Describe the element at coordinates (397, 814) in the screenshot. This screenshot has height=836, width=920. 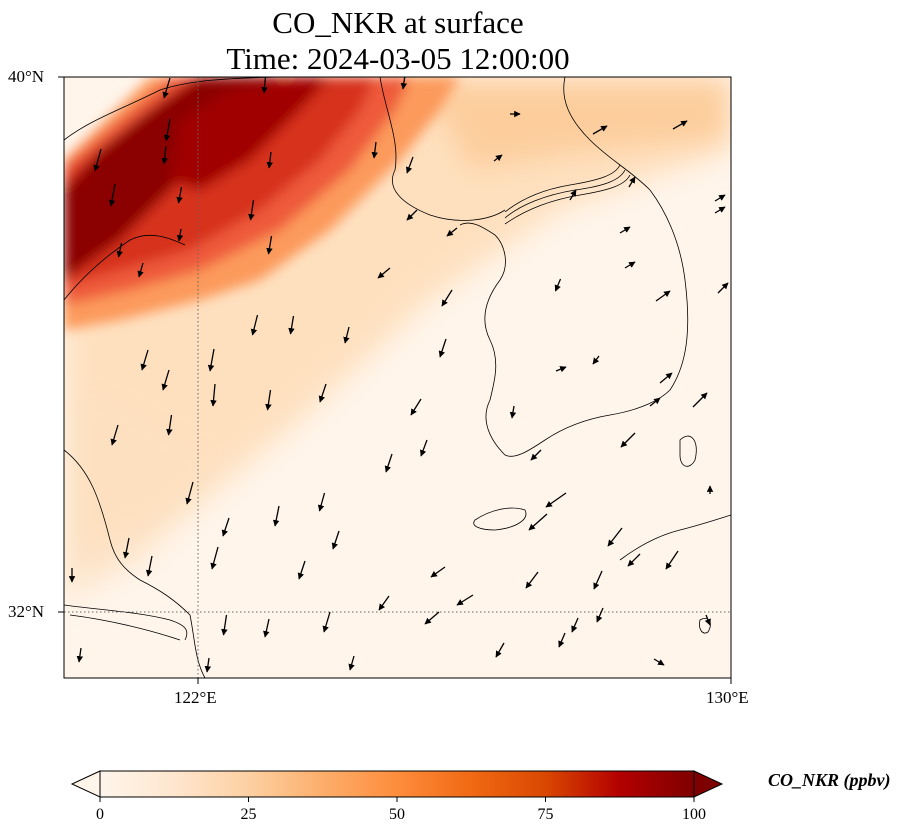
I see `colorbar-tick-label: 50` at that location.